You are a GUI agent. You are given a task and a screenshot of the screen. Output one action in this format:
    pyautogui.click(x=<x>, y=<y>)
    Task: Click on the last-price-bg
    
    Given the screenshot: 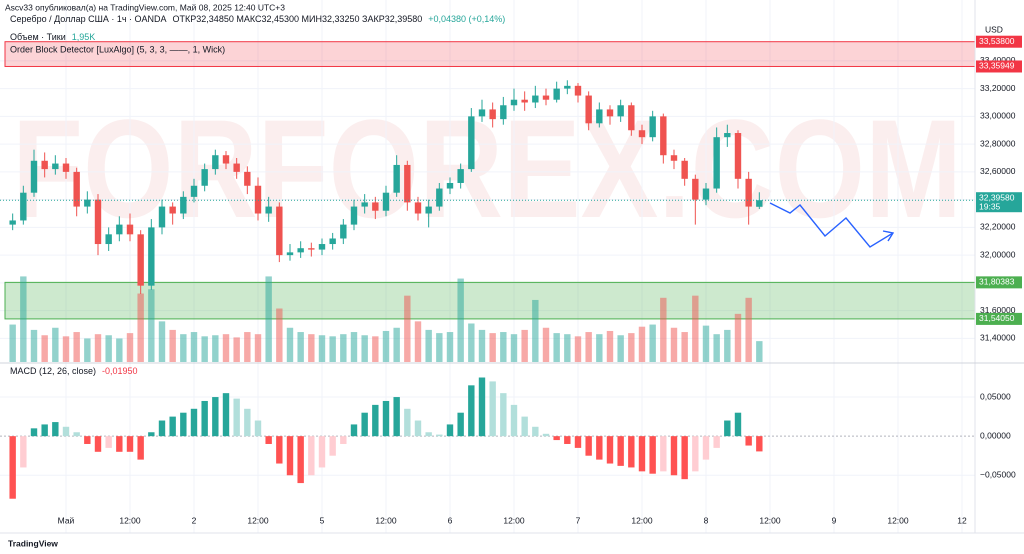 What is the action you would take?
    pyautogui.click(x=999, y=202)
    